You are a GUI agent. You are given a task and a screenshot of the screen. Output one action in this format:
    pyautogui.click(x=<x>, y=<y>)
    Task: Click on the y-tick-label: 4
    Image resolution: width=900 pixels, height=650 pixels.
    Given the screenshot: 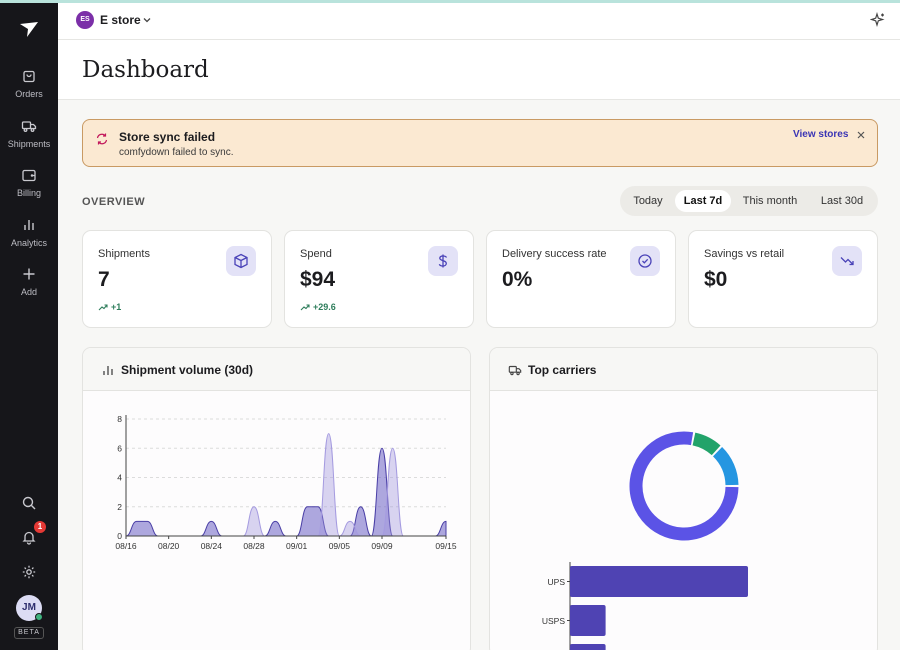 What is the action you would take?
    pyautogui.click(x=119, y=478)
    